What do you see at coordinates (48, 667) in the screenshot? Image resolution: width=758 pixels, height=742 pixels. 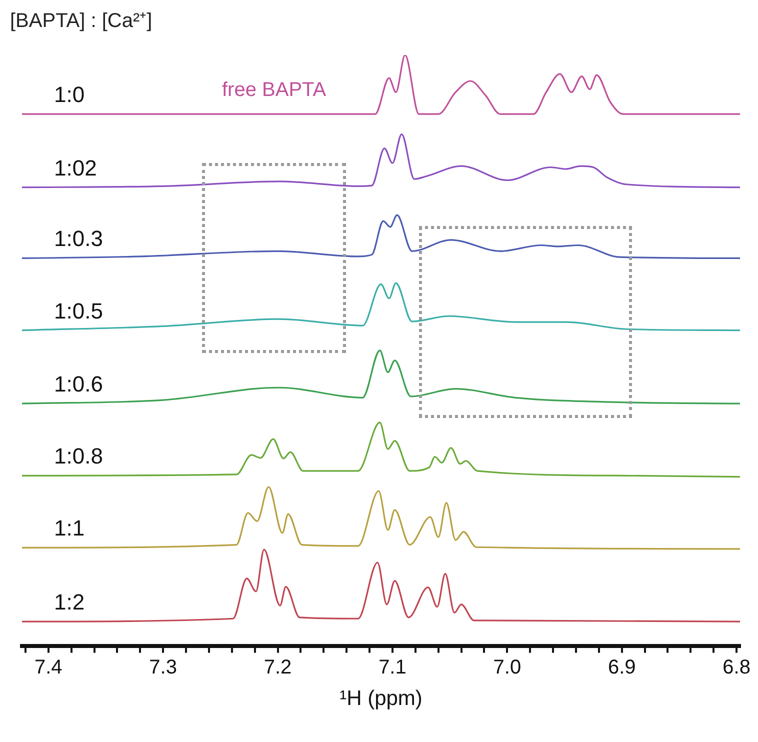 I see `x-tick-label: 7.4` at bounding box center [48, 667].